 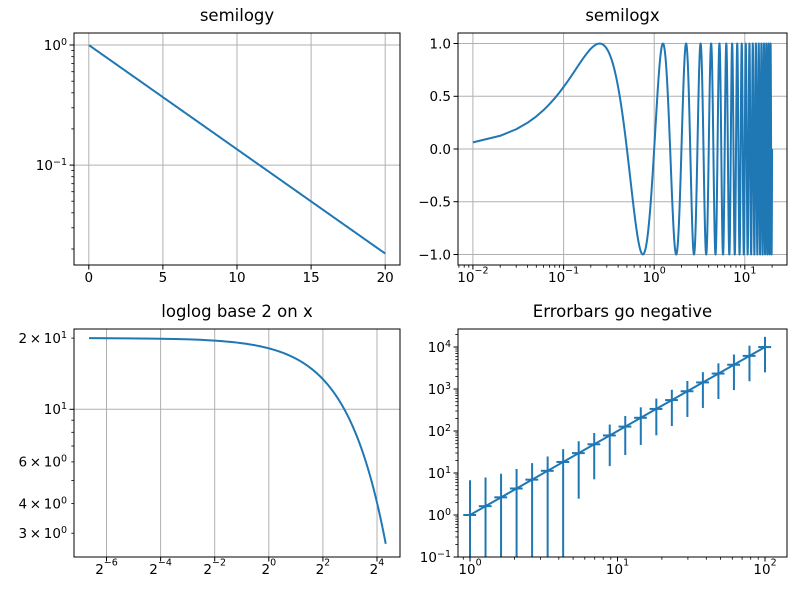 I want to click on title-loglog-base2: loglog base 2 on x, so click(x=237, y=311).